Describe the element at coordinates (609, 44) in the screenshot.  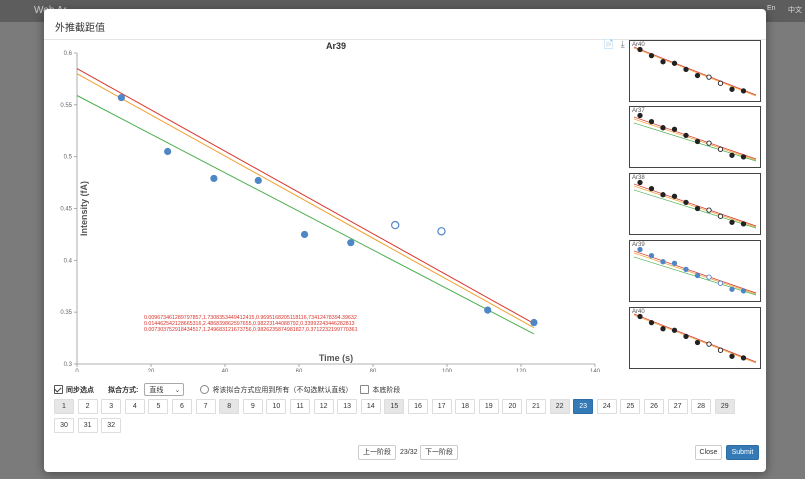
I see `document-icon: 📄` at that location.